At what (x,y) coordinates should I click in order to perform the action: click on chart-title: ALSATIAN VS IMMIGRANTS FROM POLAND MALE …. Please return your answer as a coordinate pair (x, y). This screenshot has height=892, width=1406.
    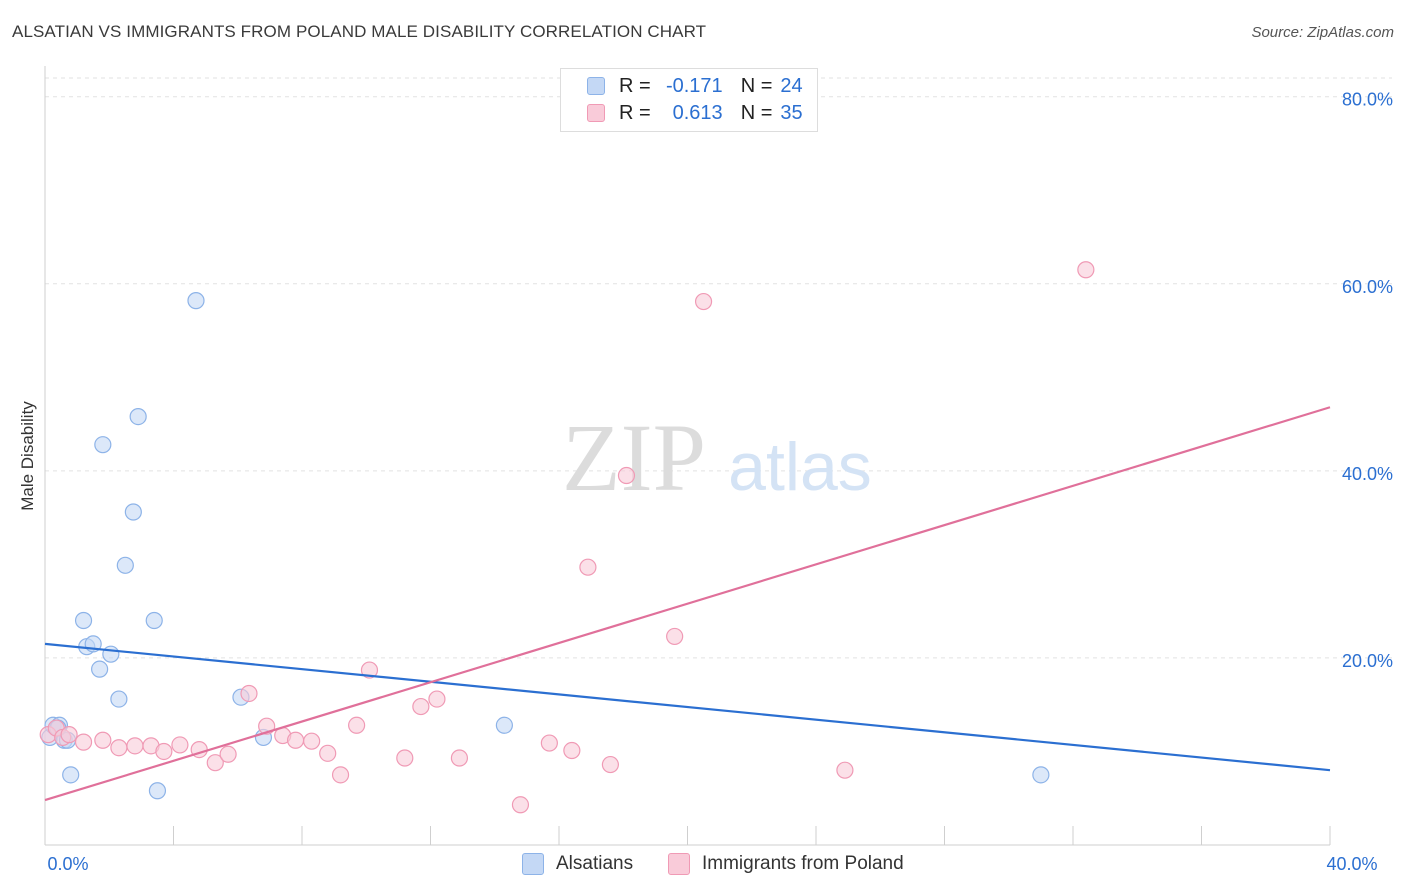
    Looking at the image, I should click on (359, 31).